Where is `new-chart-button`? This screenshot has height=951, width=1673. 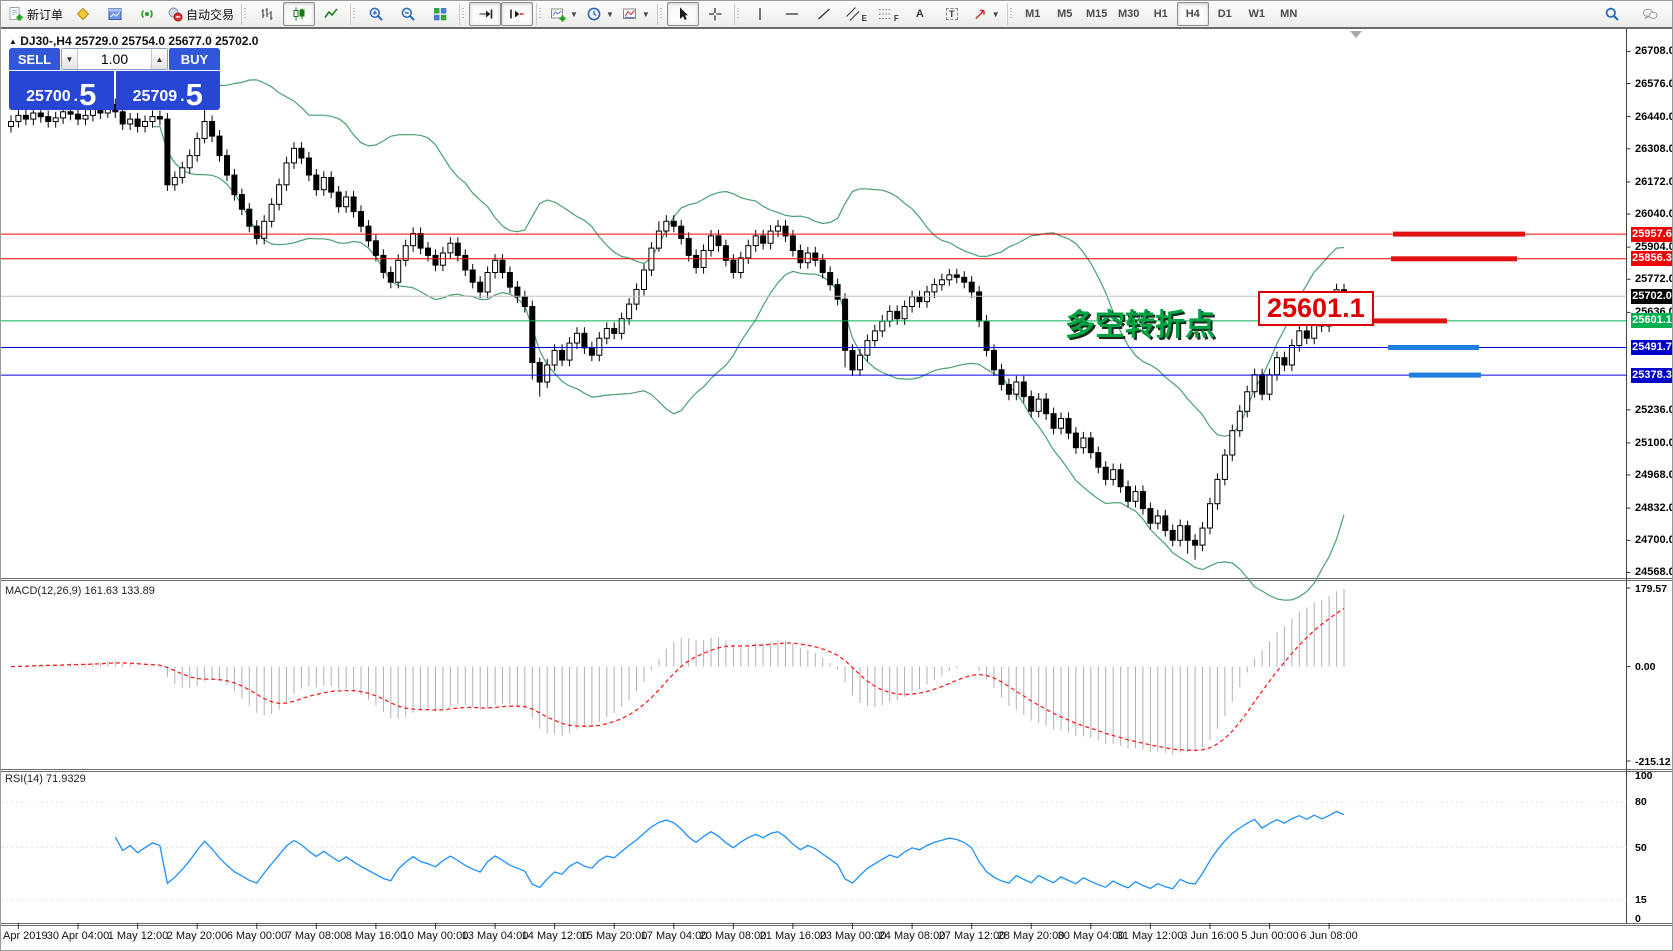 new-chart-button is located at coordinates (115, 14).